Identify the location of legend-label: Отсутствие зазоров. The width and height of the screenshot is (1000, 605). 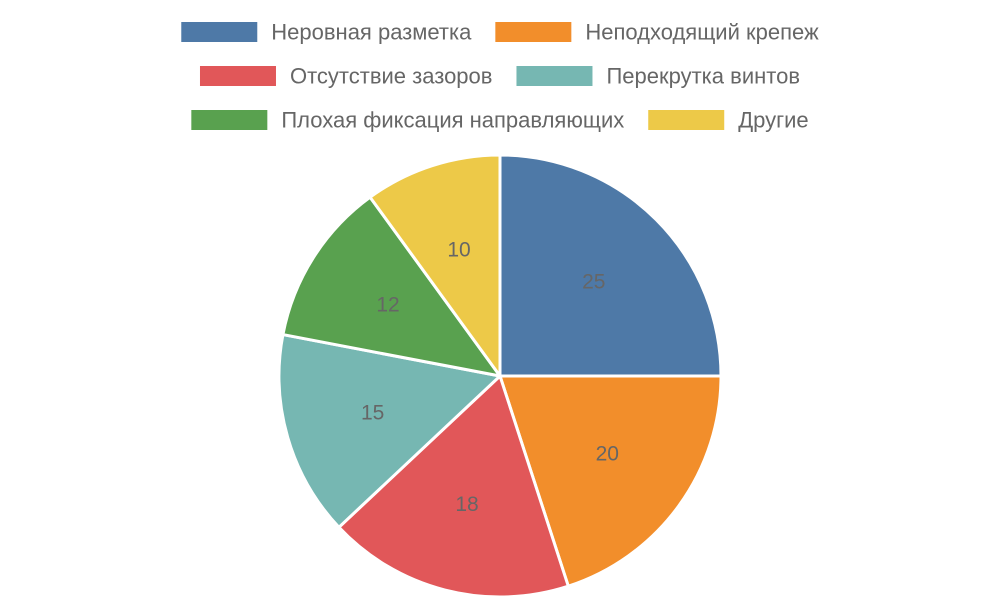
(391, 76).